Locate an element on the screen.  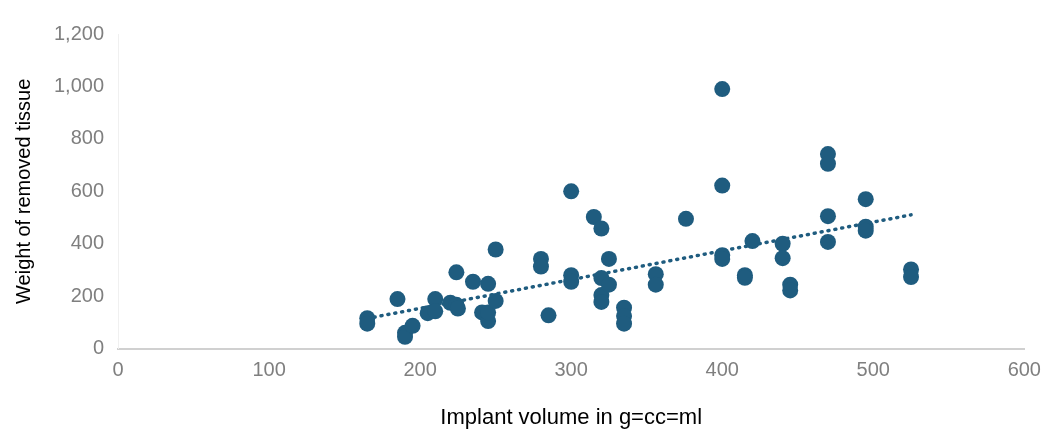
x-axis-title: Implant volume in g=cc=ml is located at coordinates (571, 416).